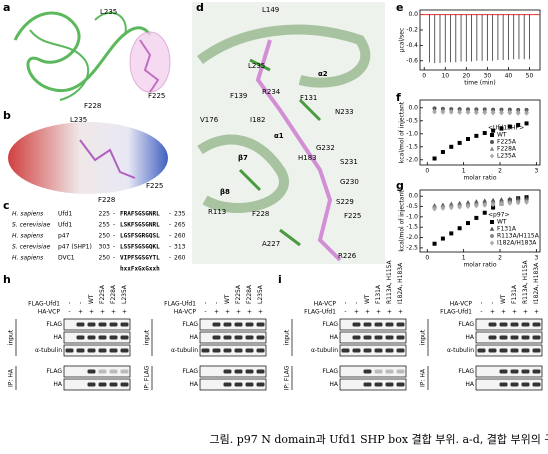 Image resolution: width=548 pixels, height=454 pixels. I want to click on sequence: LSKFSGSGNRL, so click(140, 225).